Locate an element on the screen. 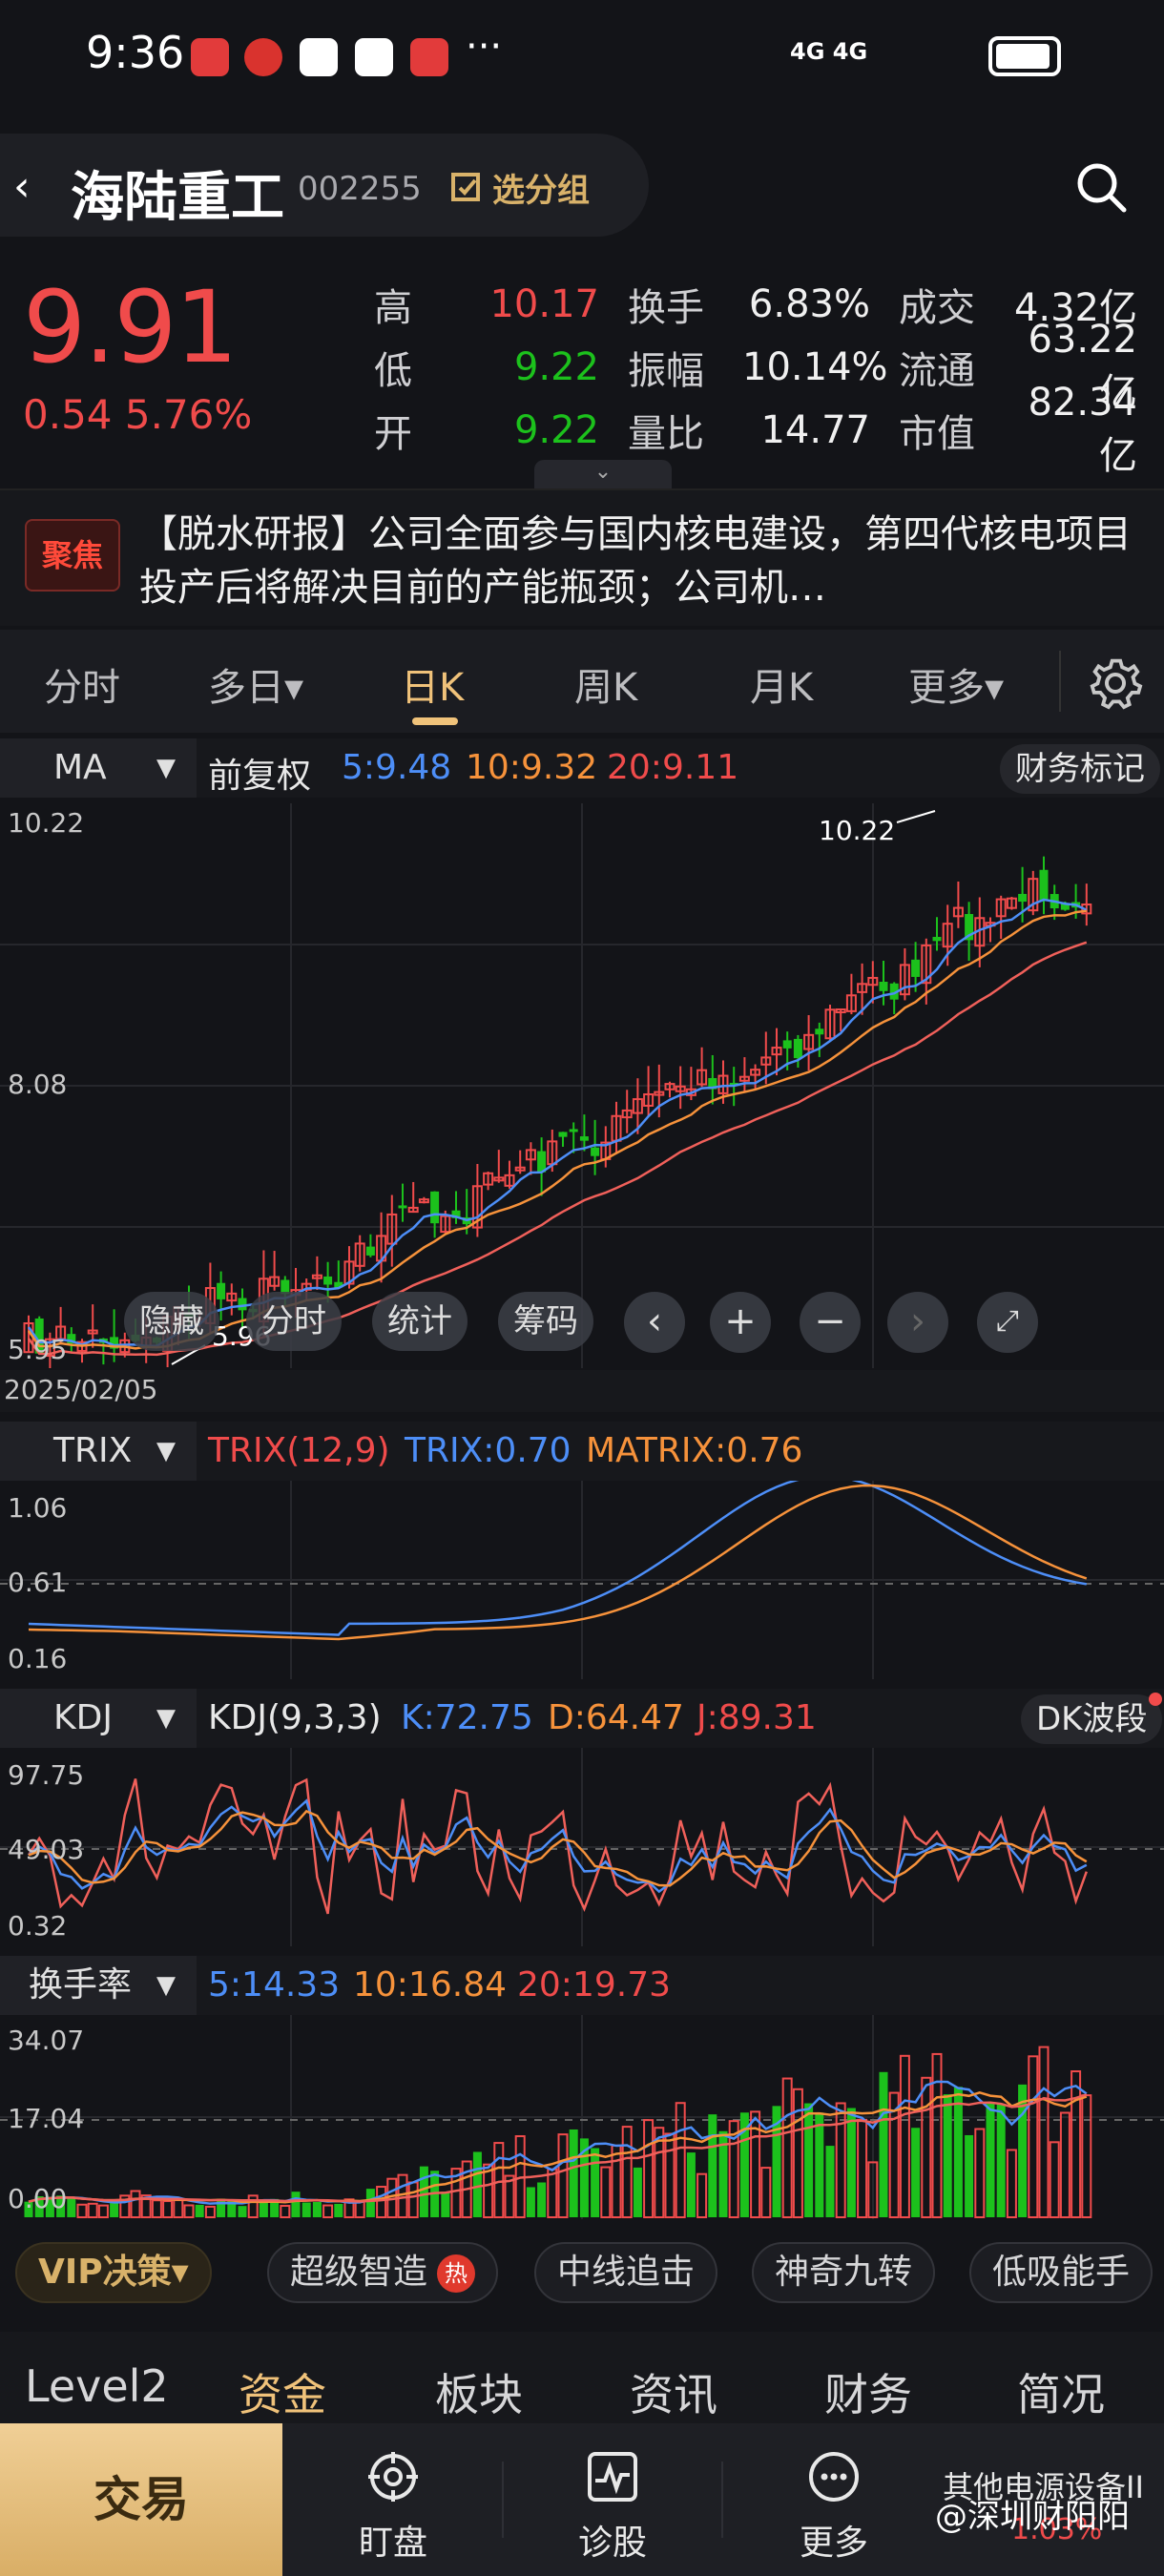 Image resolution: width=1164 pixels, height=2576 pixels. tab-intraday: 分时 is located at coordinates (82, 688).